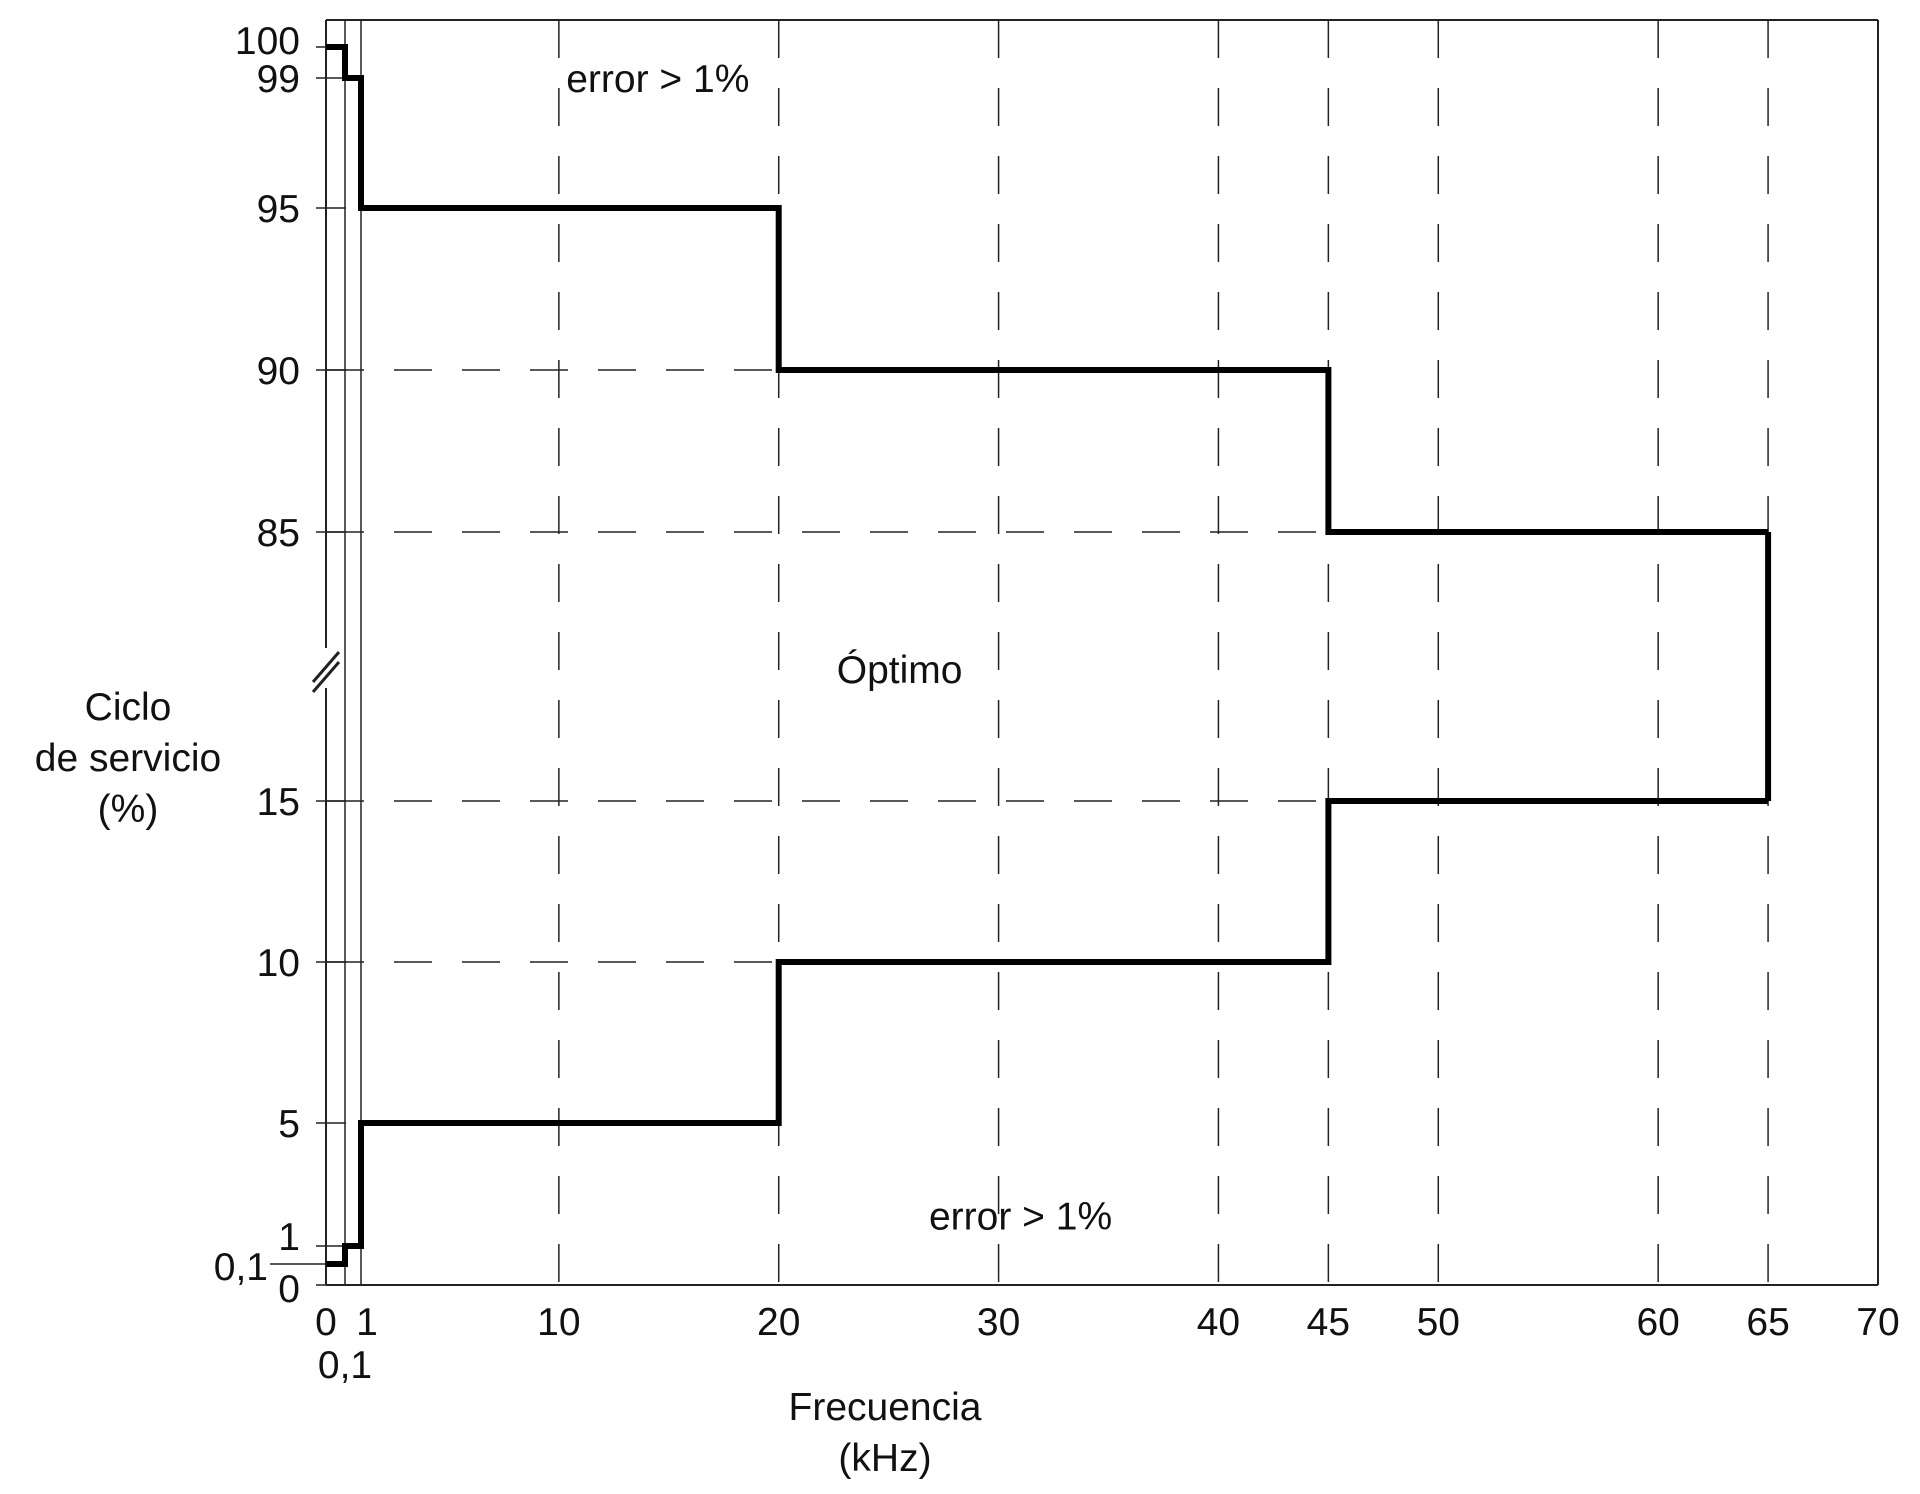 Image resolution: width=1920 pixels, height=1494 pixels. What do you see at coordinates (128, 809) in the screenshot?
I see `y-axis-title: (%)` at bounding box center [128, 809].